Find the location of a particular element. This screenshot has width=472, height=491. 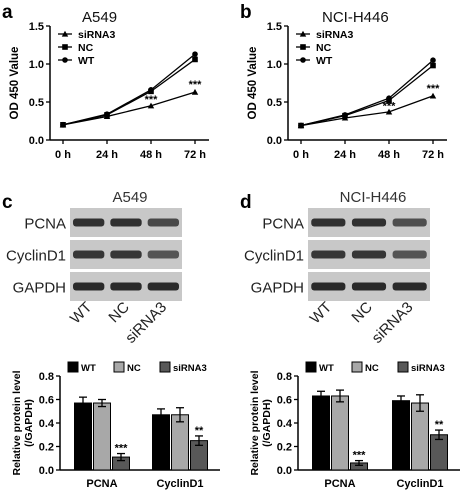

y-tick-label: 1.0 is located at coordinates (274, 65).